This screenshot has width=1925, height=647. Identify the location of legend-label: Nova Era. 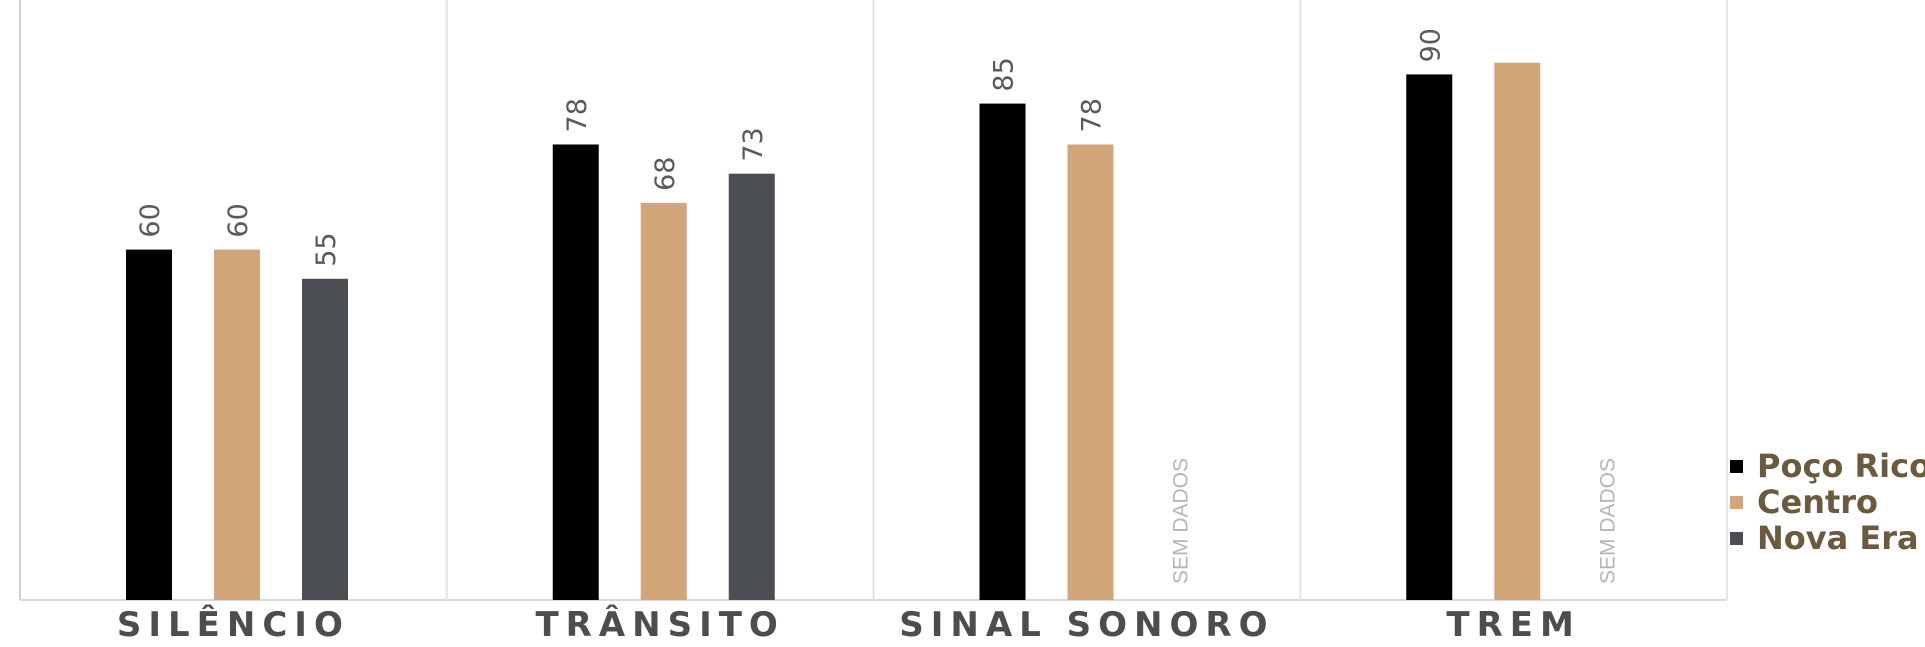
(1838, 538).